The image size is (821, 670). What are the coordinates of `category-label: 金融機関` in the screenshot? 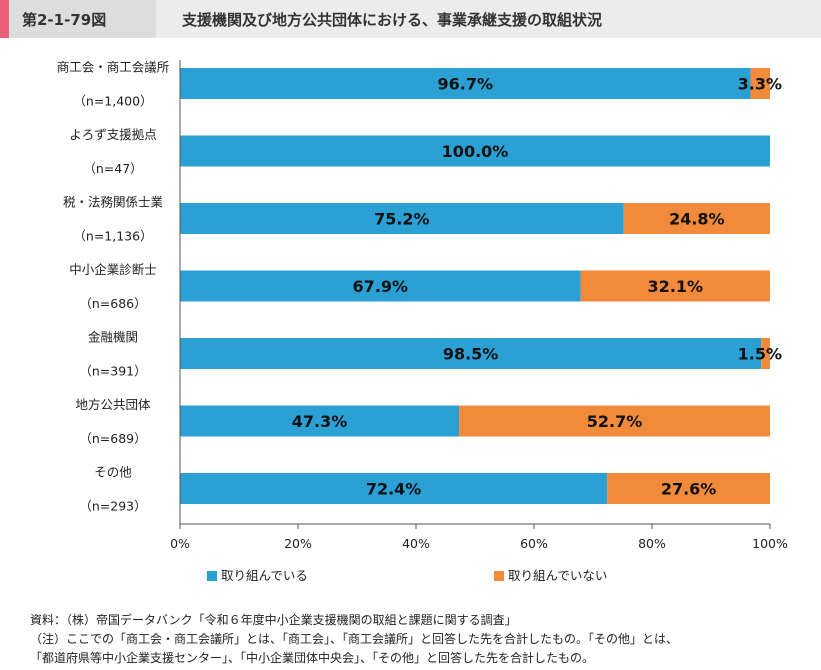 It's located at (113, 337).